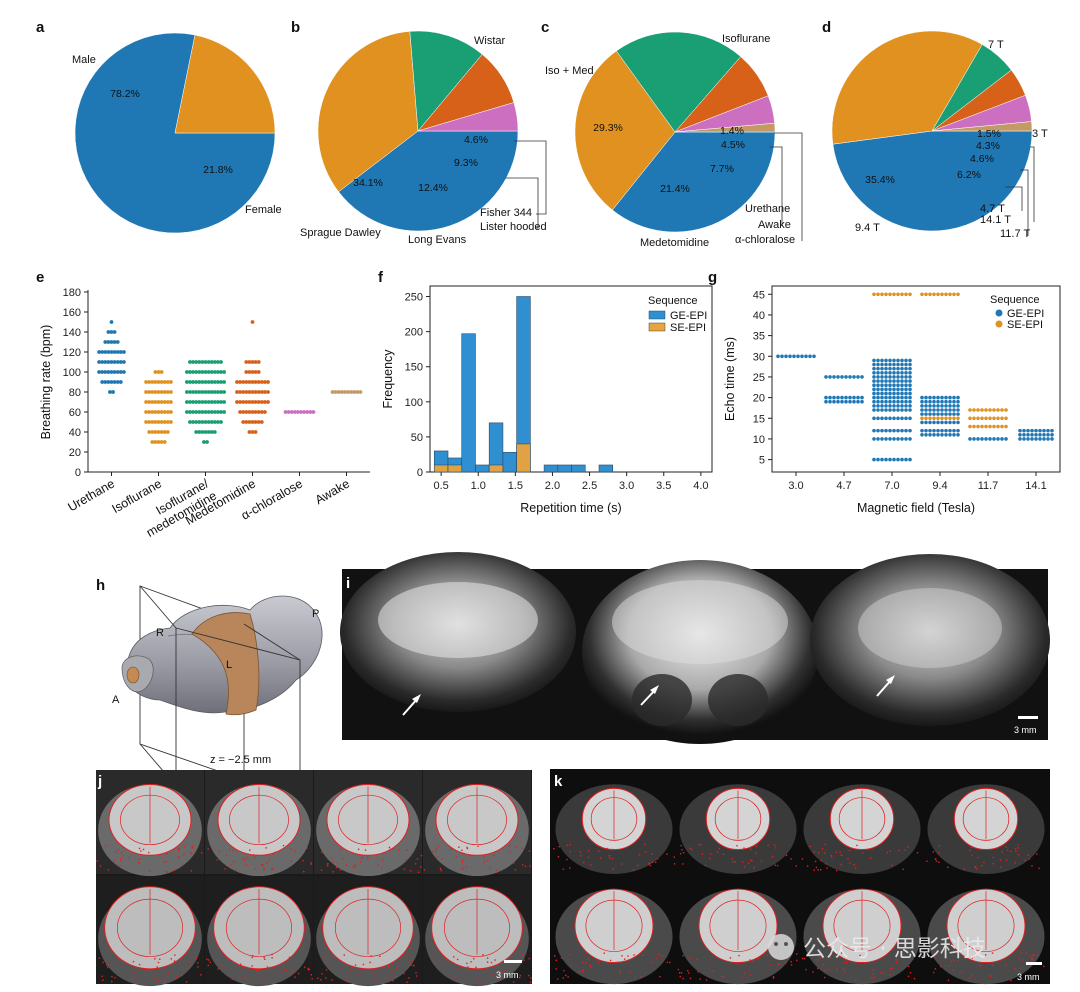 Image resolution: width=1080 pixels, height=992 pixels. Describe the element at coordinates (523, 458) in the screenshot. I see `histogram-bar-se-epi` at that location.